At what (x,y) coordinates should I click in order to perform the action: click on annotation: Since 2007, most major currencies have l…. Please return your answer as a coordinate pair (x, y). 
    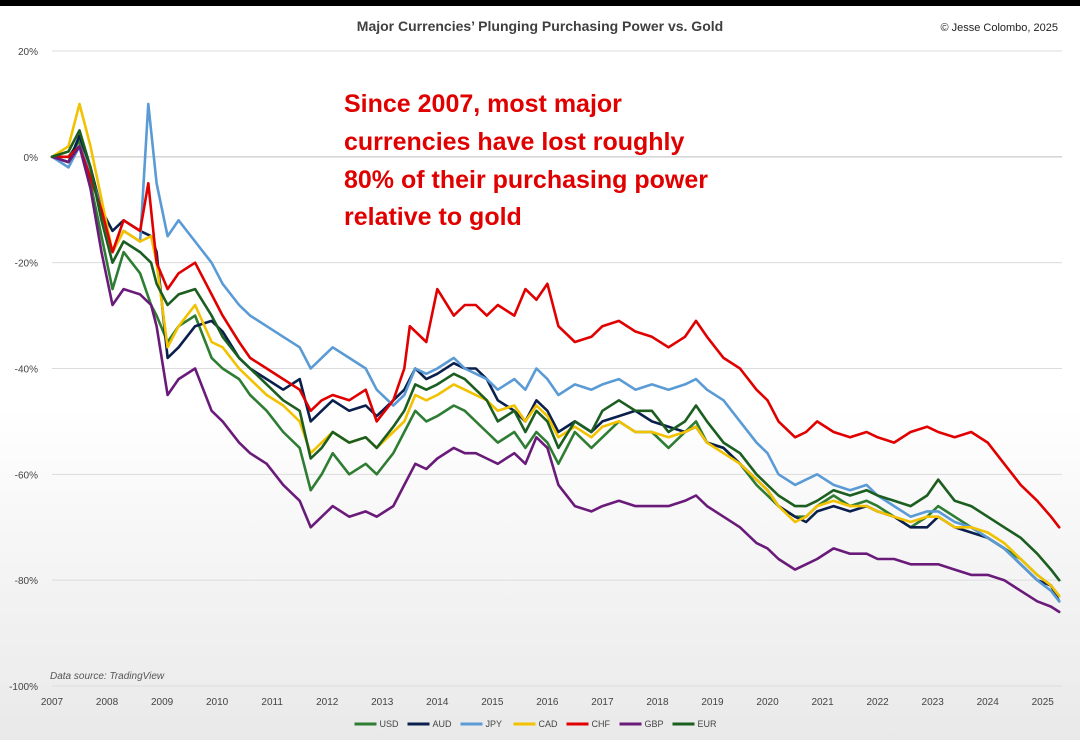
    Looking at the image, I should click on (526, 160).